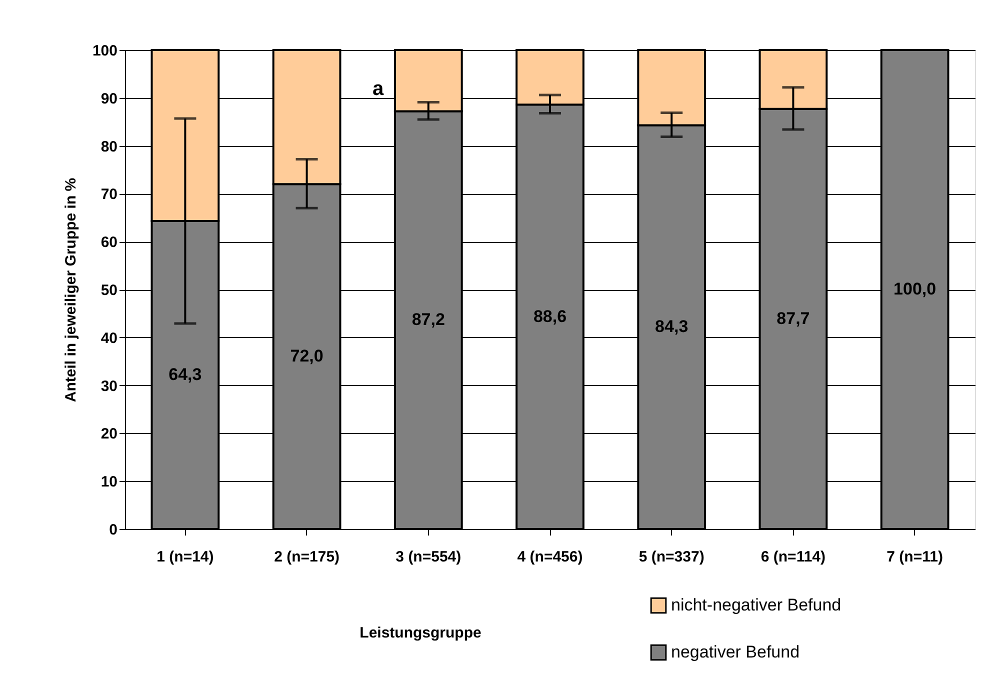 The width and height of the screenshot is (983, 684). Describe the element at coordinates (113, 530) in the screenshot. I see `y-tick-label: 0` at that location.